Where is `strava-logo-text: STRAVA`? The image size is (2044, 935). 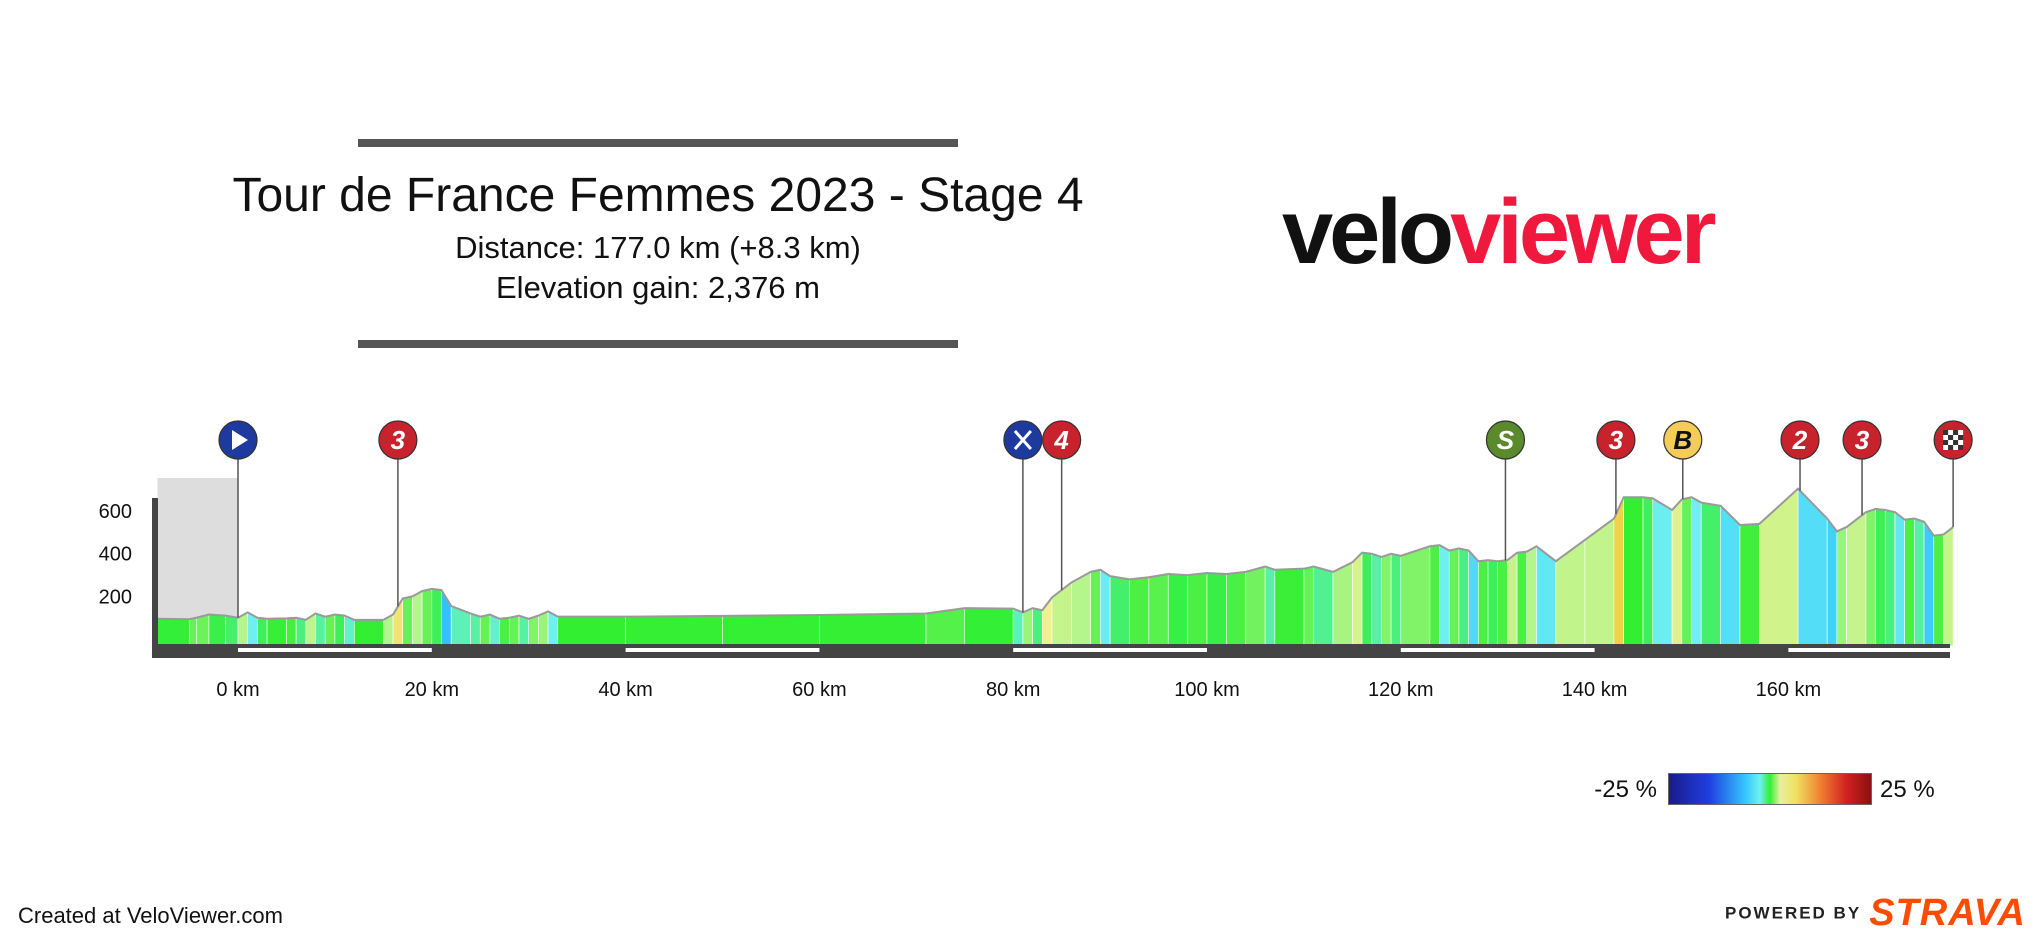 strava-logo-text: STRAVA is located at coordinates (1947, 913).